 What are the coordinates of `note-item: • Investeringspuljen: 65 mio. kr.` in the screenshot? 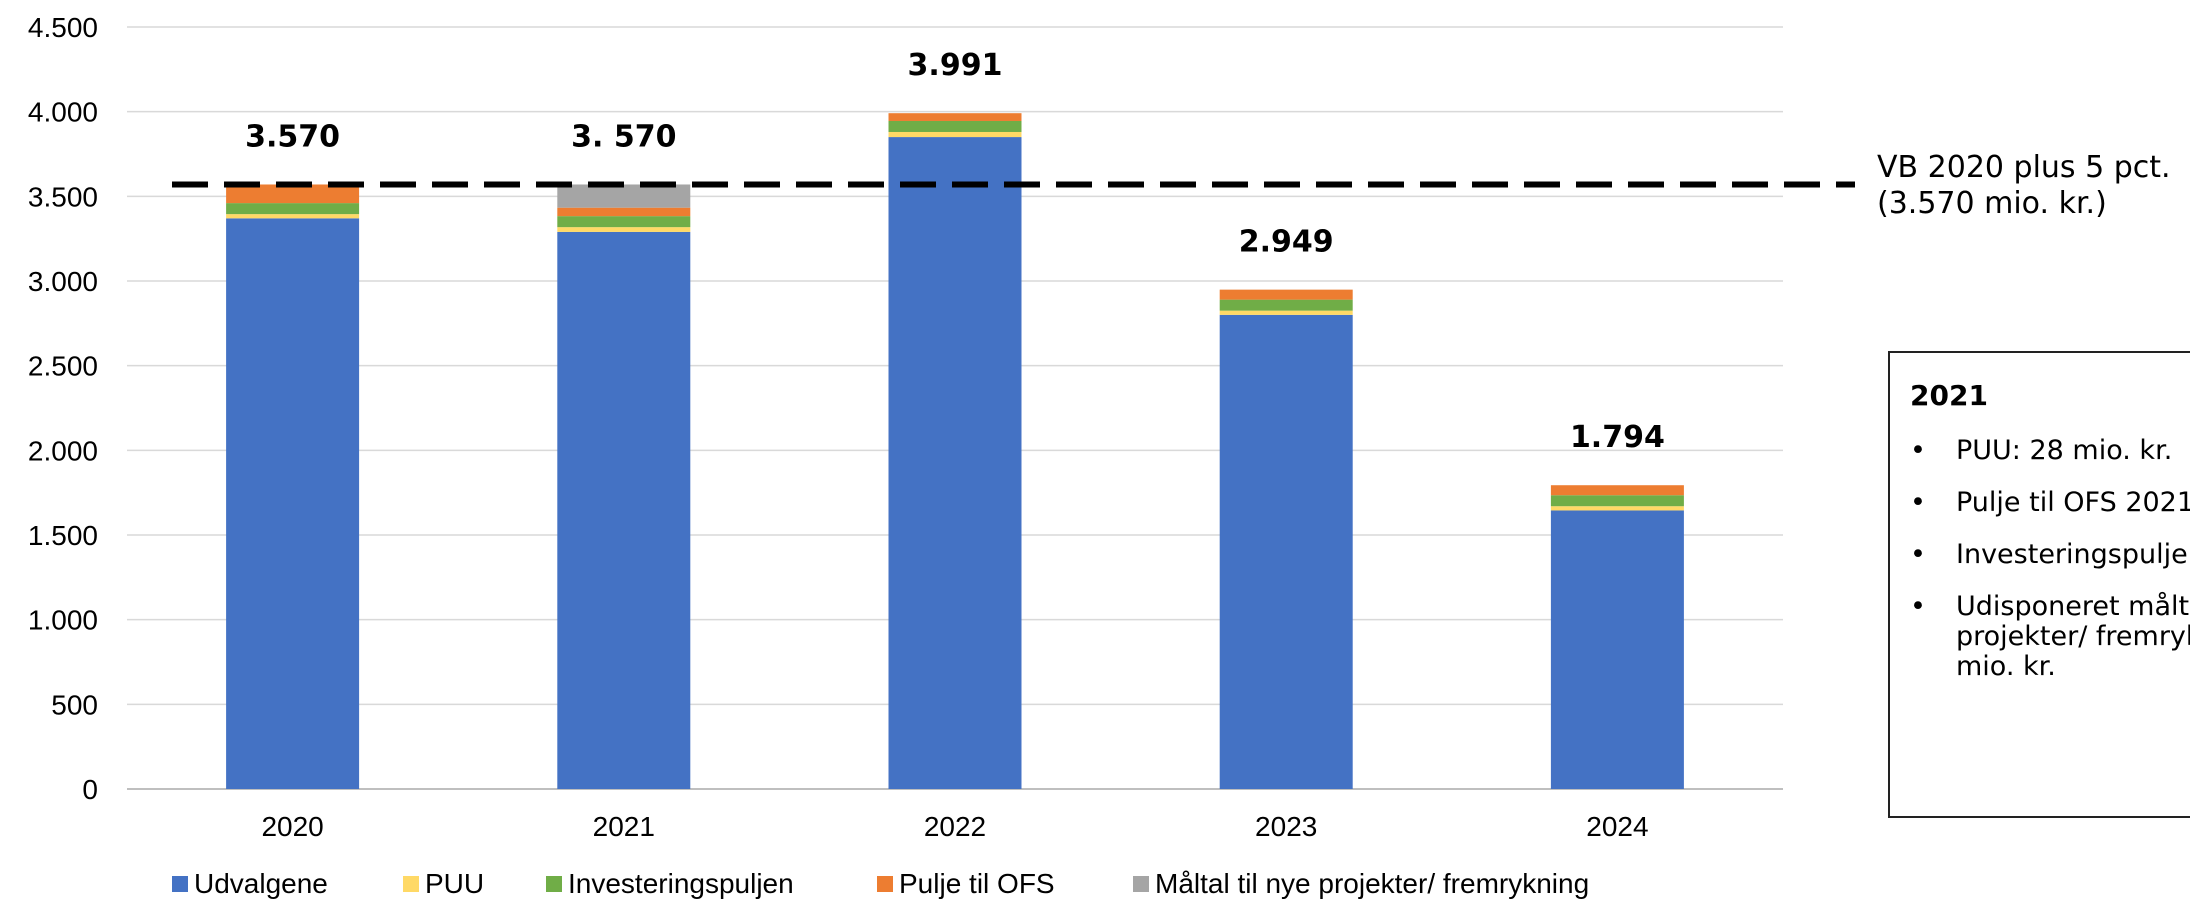 It's located at (2050, 555).